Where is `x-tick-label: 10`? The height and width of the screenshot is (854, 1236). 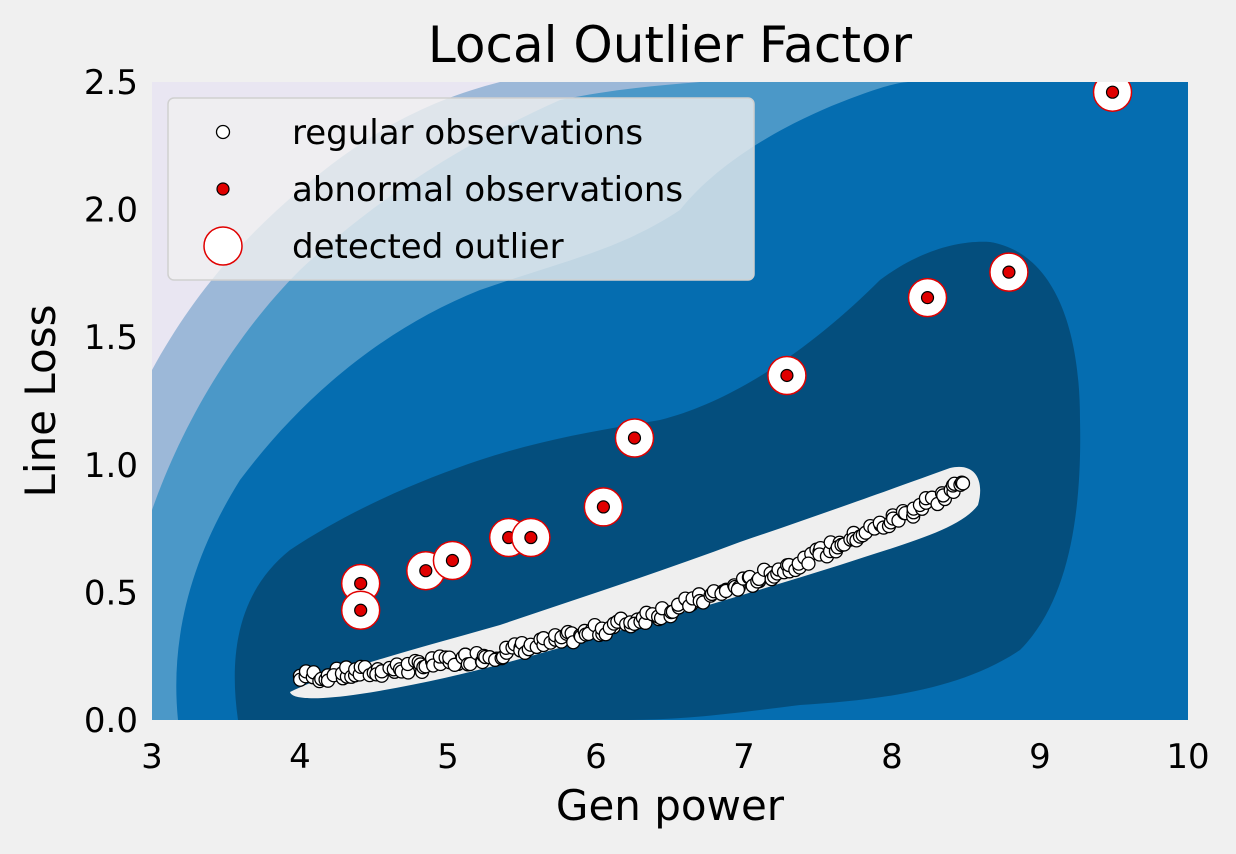 x-tick-label: 10 is located at coordinates (1187, 757).